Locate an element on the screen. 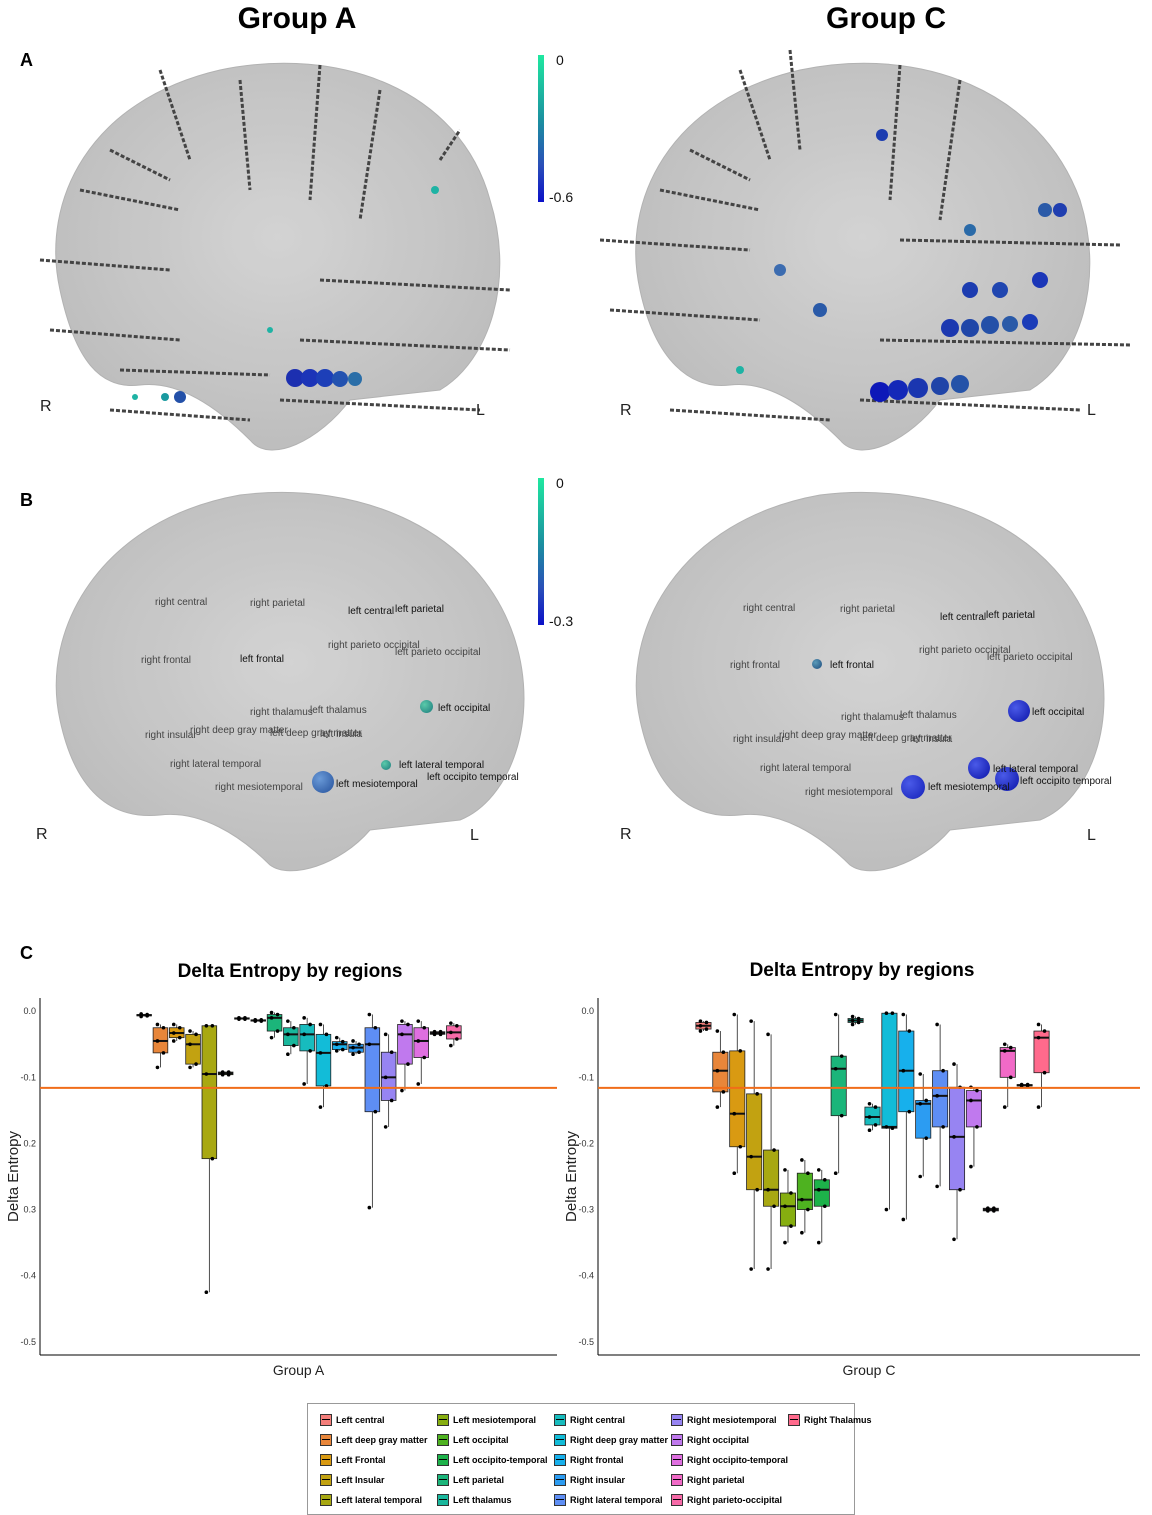 The width and height of the screenshot is (1152, 1515). label-a-left-parietal: left parietal is located at coordinates (419, 609).